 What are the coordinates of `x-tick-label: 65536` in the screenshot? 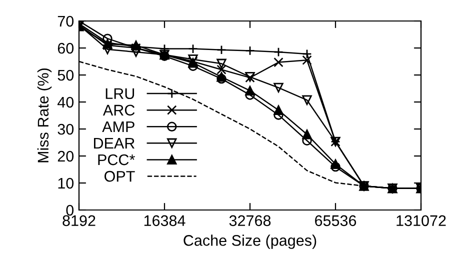 It's located at (335, 220).